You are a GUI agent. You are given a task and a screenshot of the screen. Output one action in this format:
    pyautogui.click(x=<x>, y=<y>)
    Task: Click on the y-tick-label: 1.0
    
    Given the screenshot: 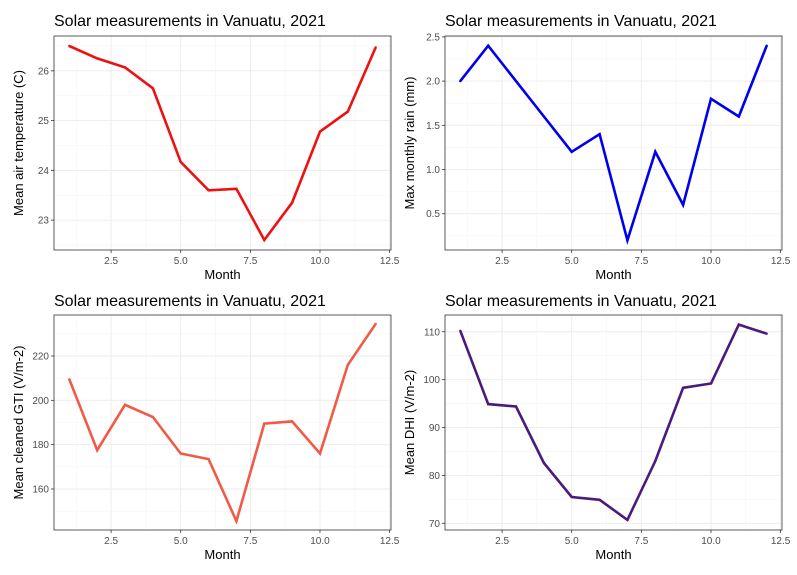 What is the action you would take?
    pyautogui.click(x=433, y=170)
    